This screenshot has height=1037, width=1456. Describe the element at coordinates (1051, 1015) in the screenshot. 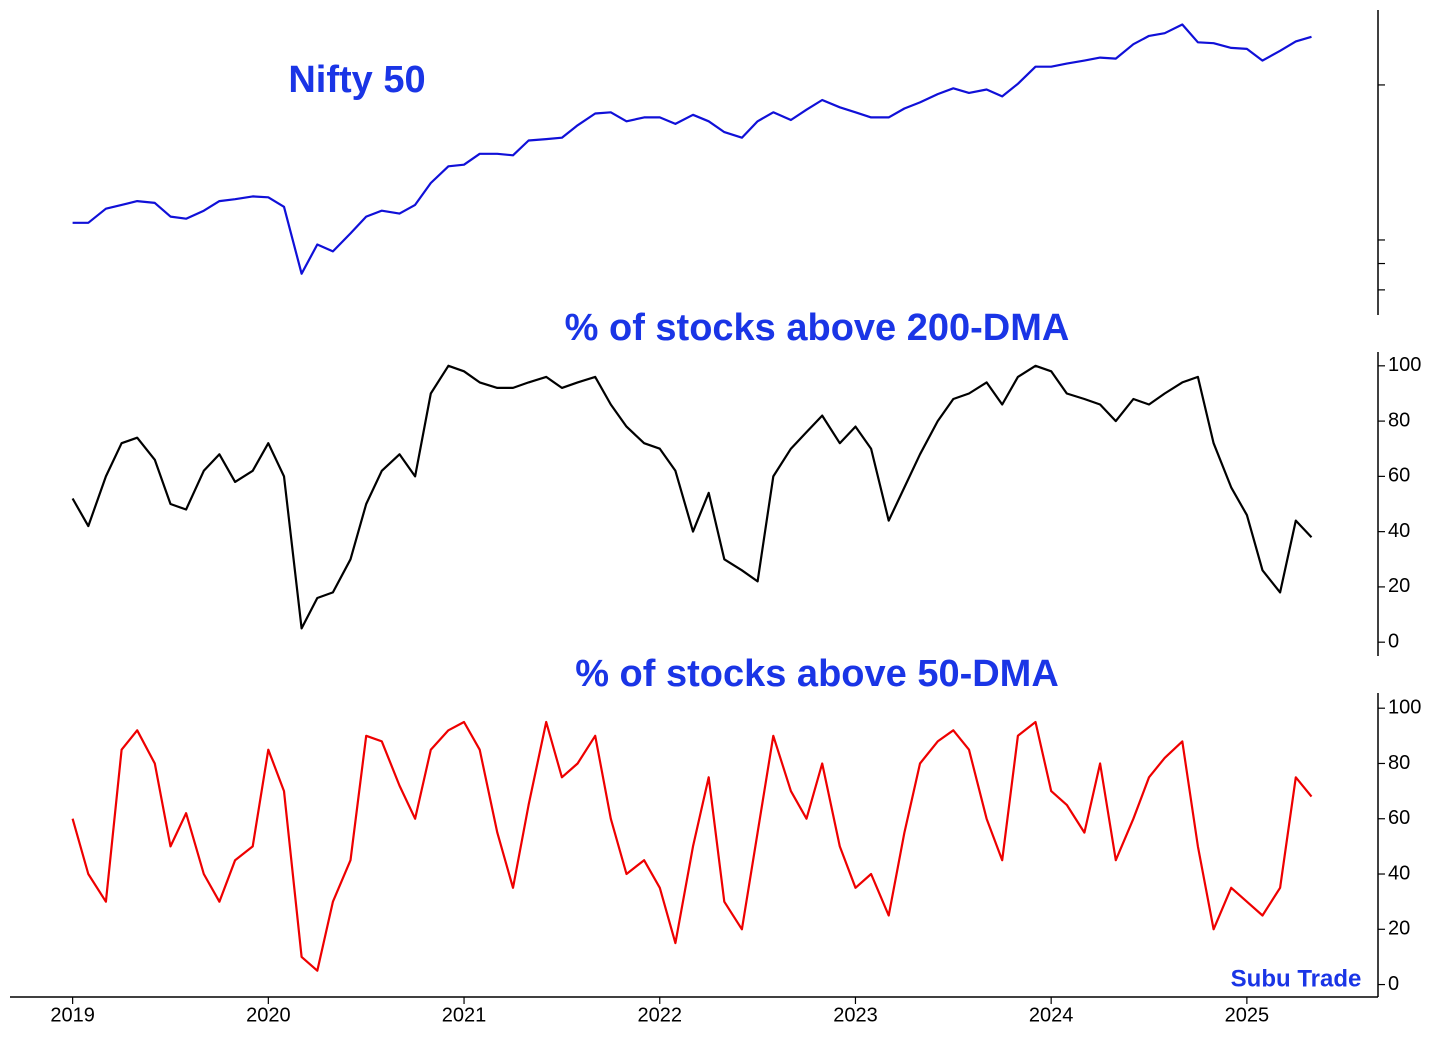

I see `x-tick-label: 2024` at that location.